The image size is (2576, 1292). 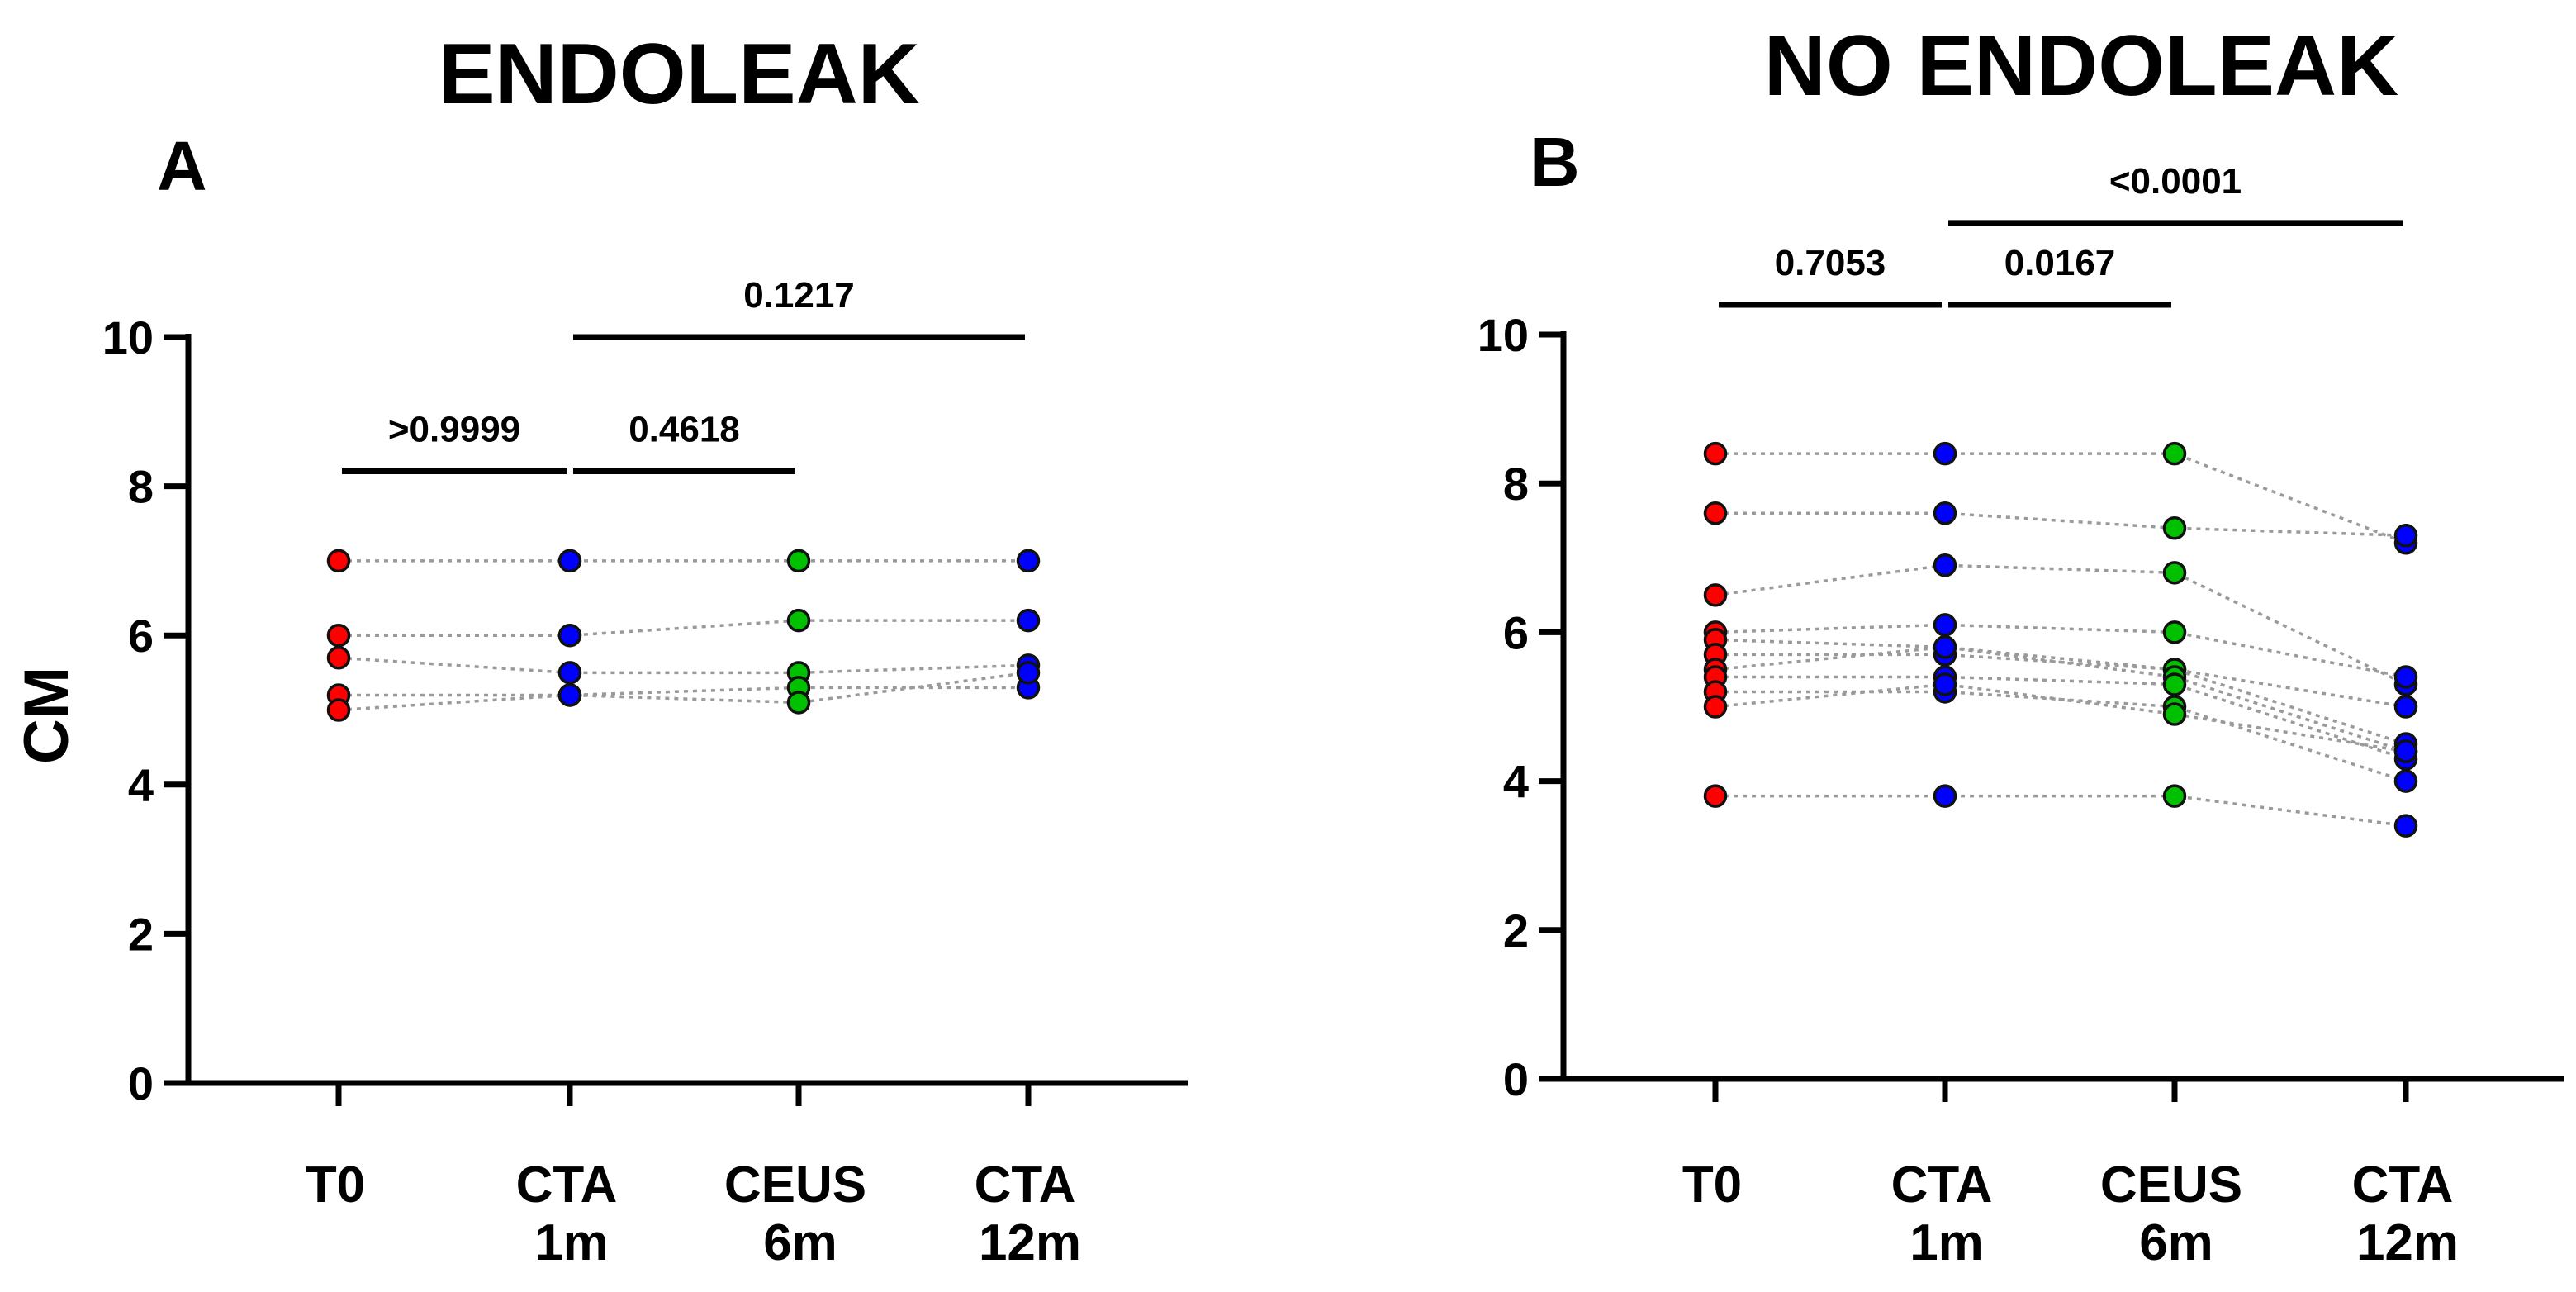 I want to click on panel-a-x-tick-label: T0, so click(x=335, y=1185).